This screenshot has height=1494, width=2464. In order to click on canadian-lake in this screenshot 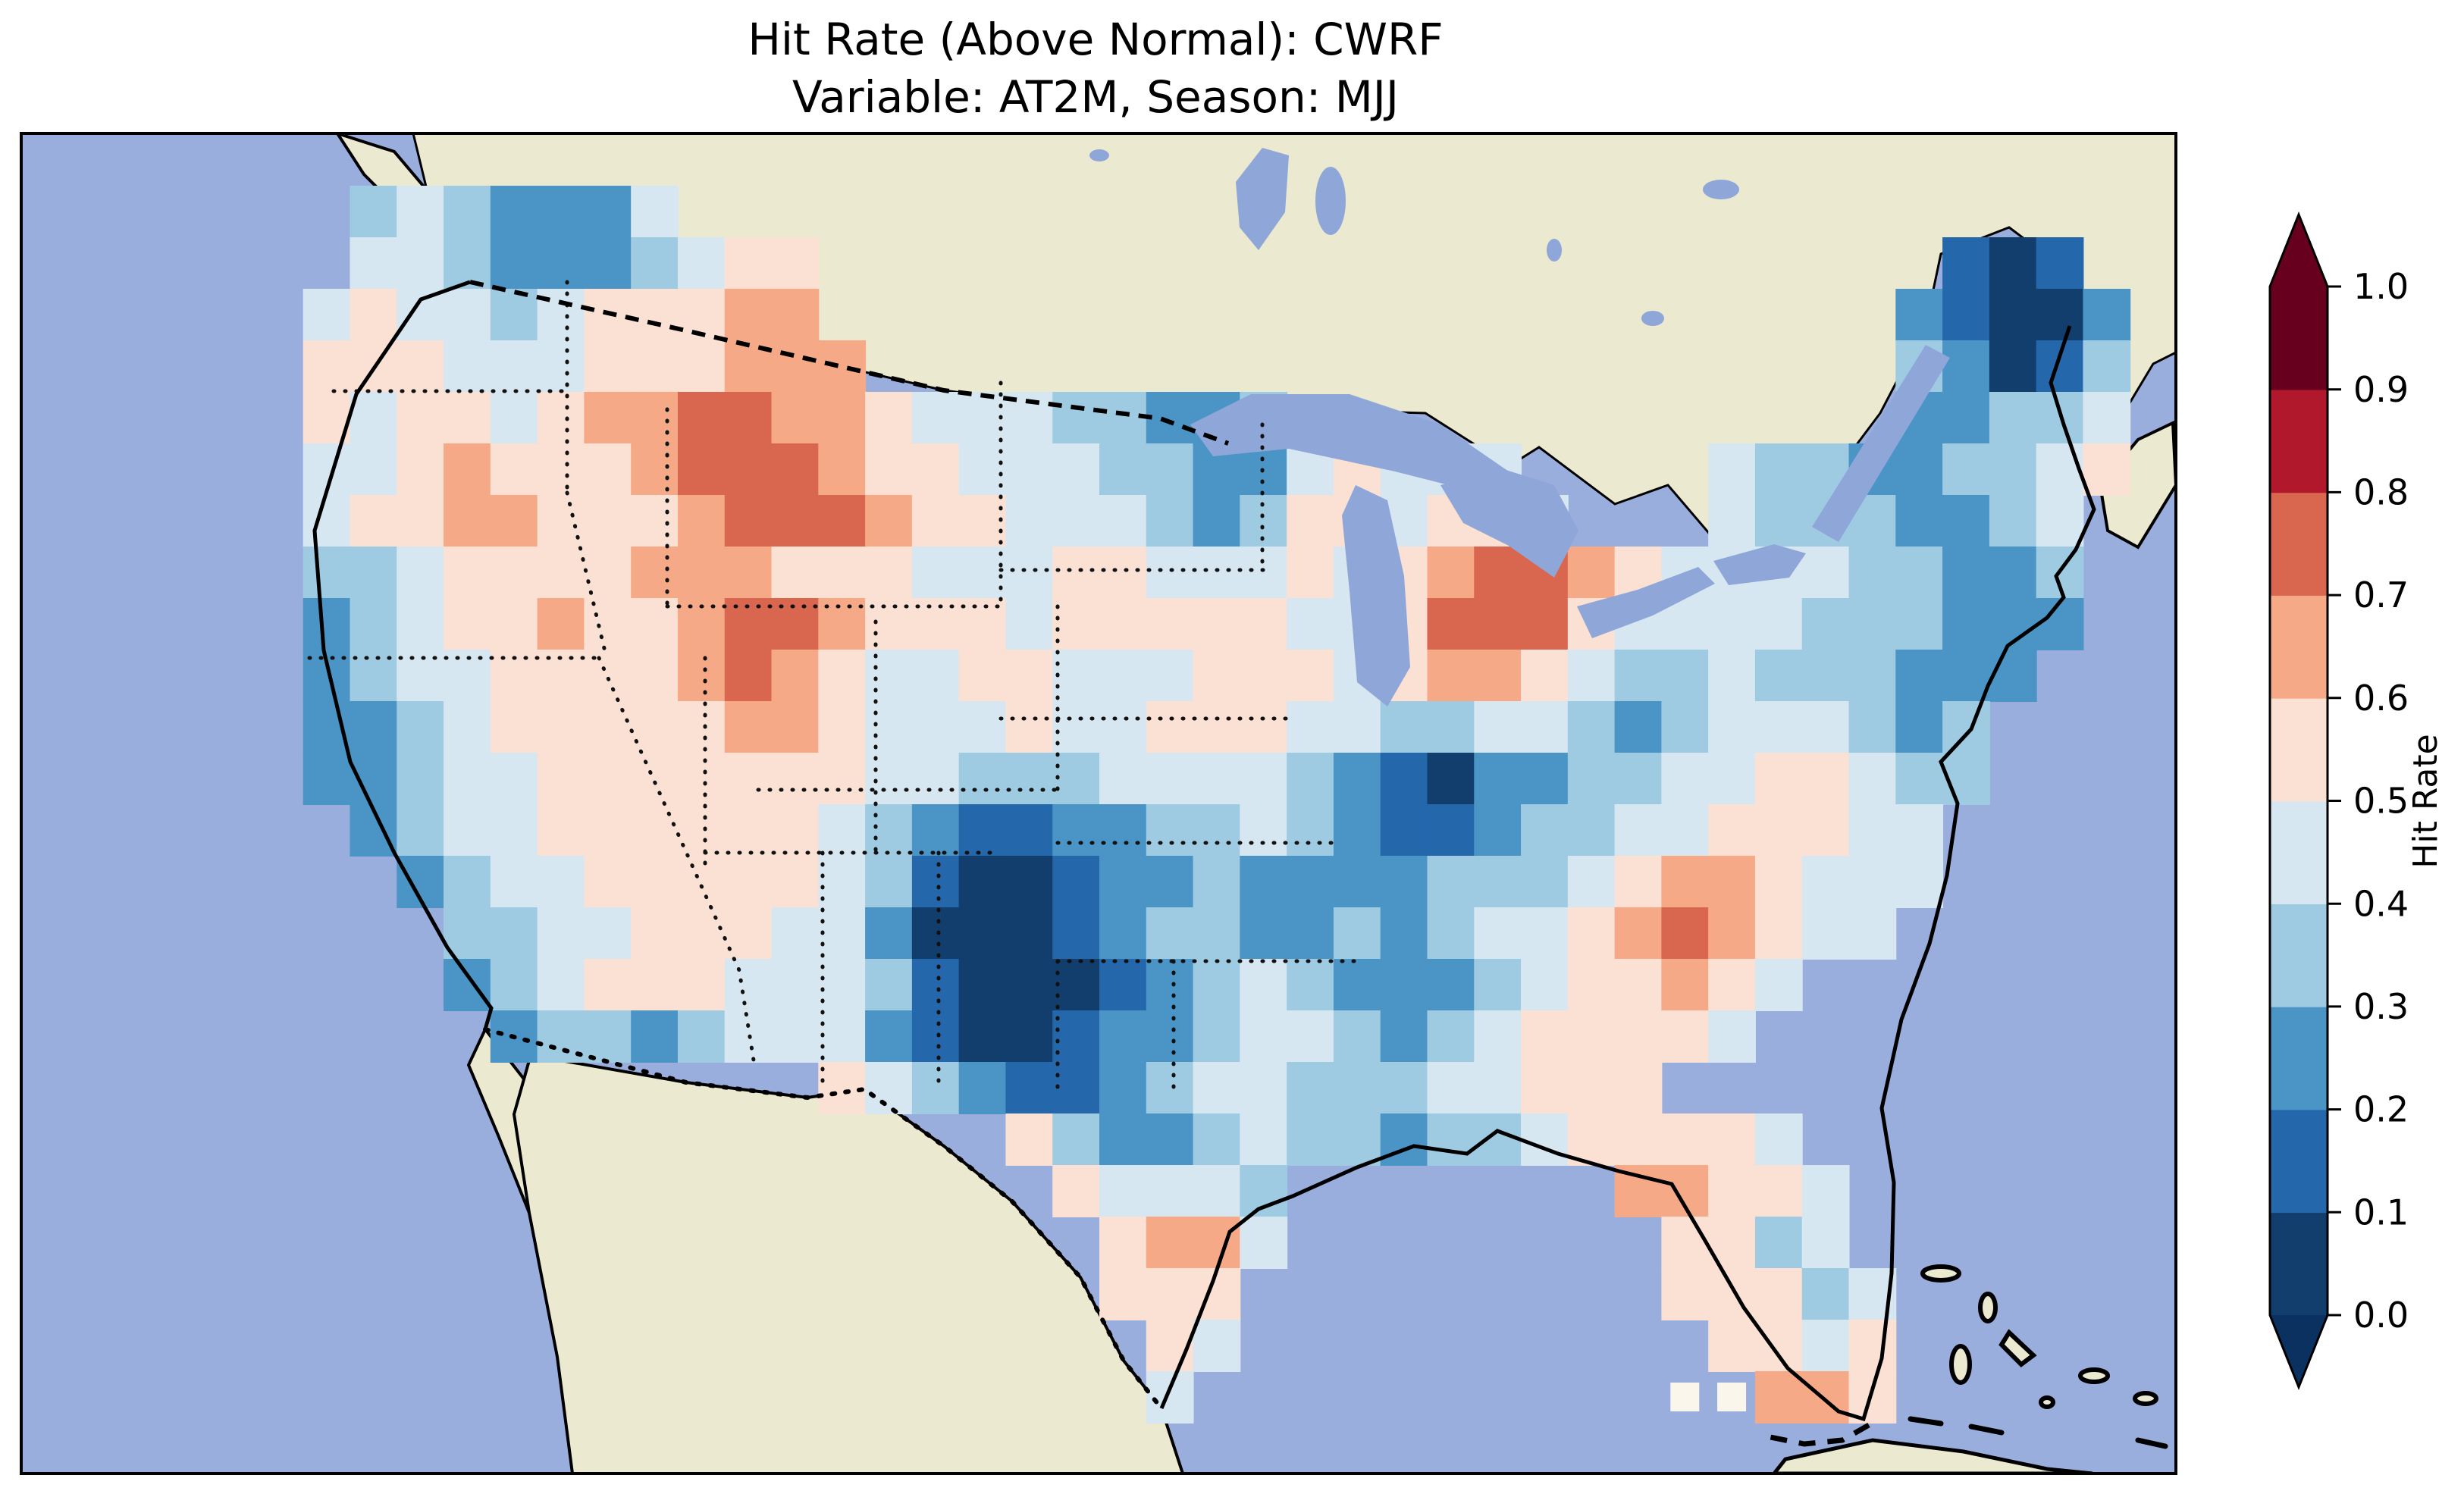, I will do `click(1554, 250)`.